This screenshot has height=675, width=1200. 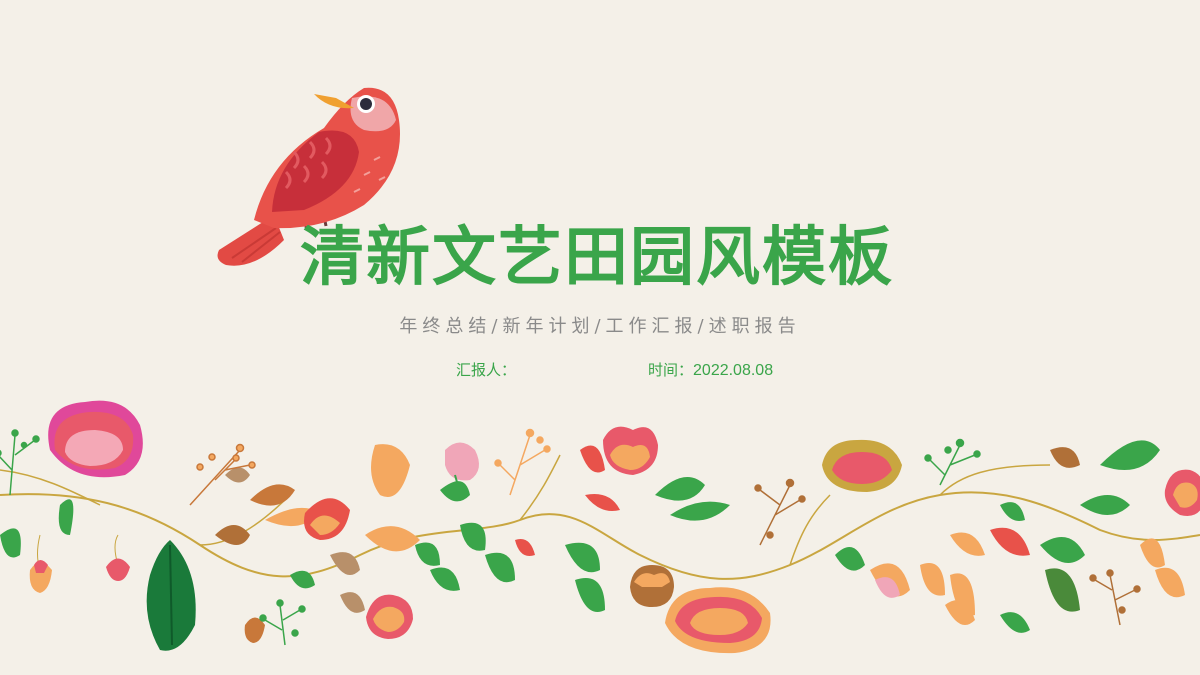 I want to click on date-label: 时间：, so click(x=671, y=370).